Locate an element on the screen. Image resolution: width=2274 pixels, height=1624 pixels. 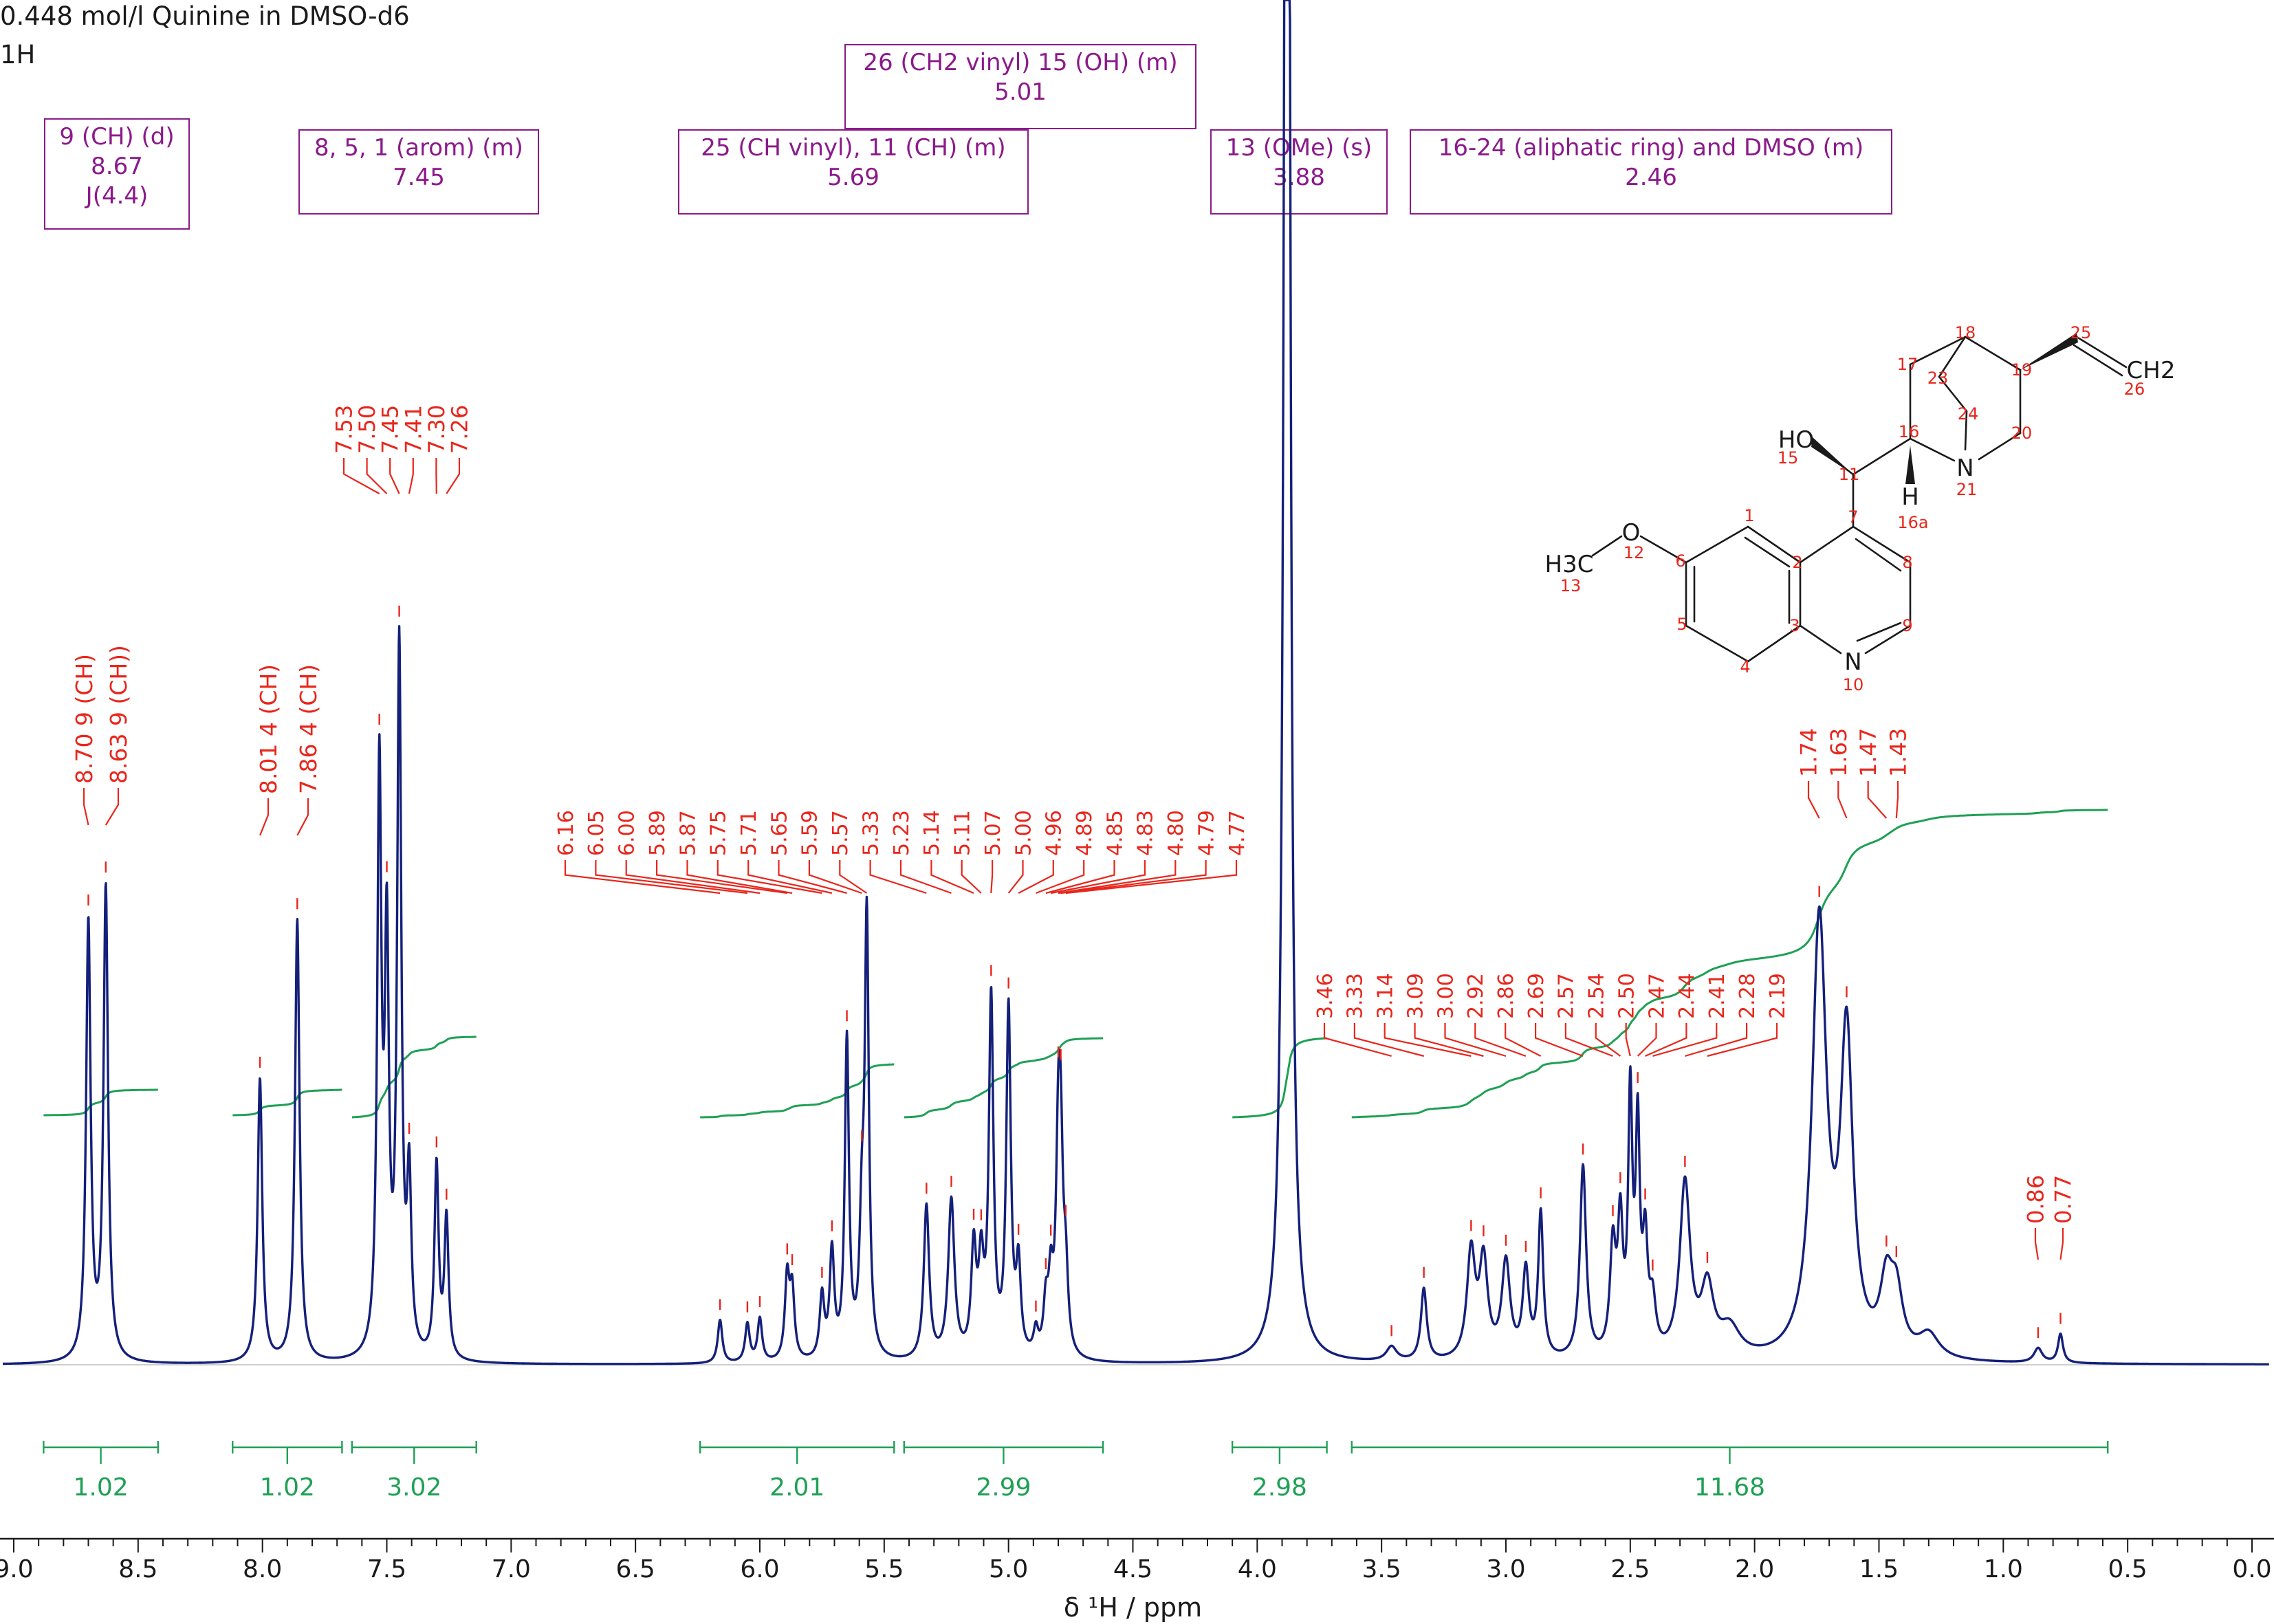
x-tick-label: 3.5 is located at coordinates (1381, 1569).